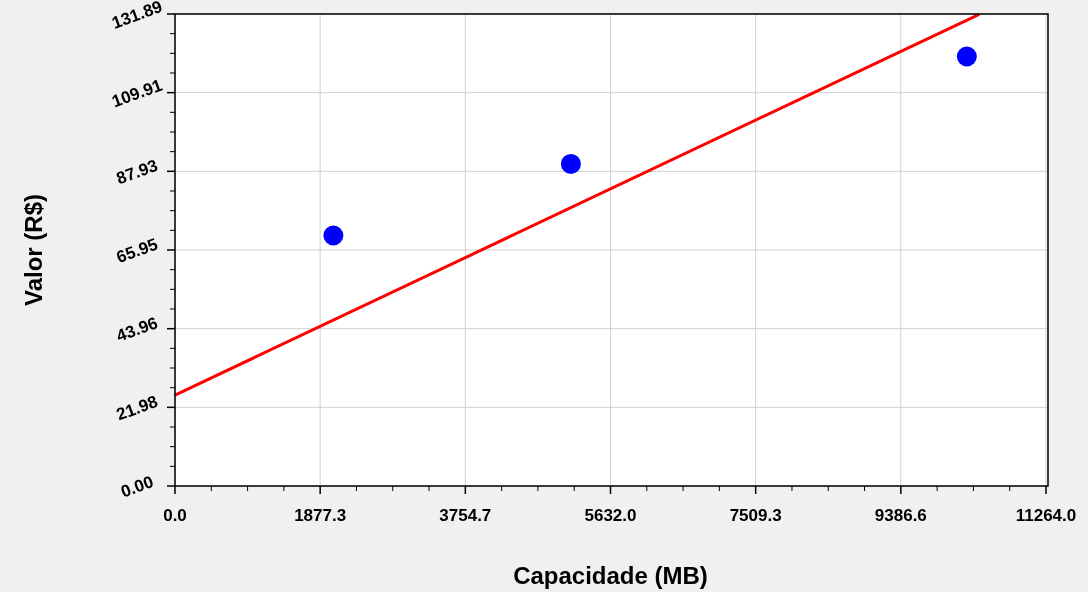 Image resolution: width=1088 pixels, height=592 pixels. Describe the element at coordinates (137, 487) in the screenshot. I see `y-tick-label: 0.00` at that location.